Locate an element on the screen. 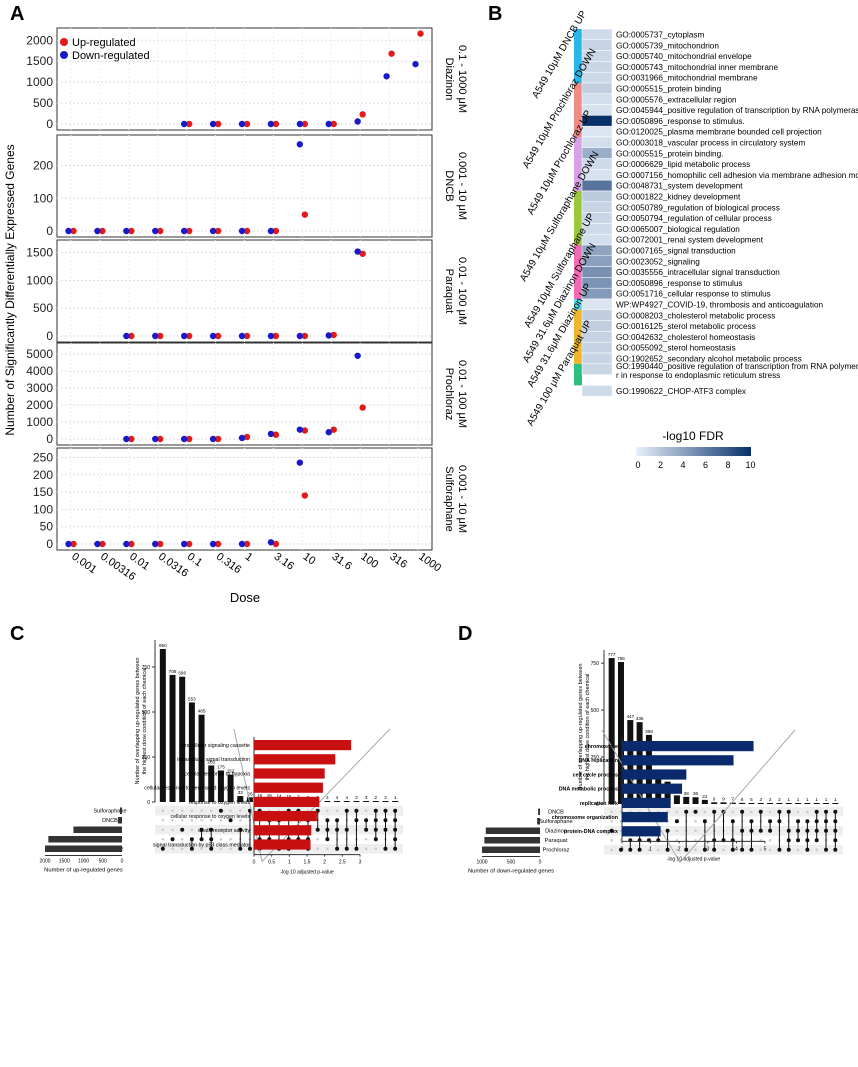 The height and width of the screenshot is (1067, 858). intersection-bar-label: 696 is located at coordinates (182, 673).